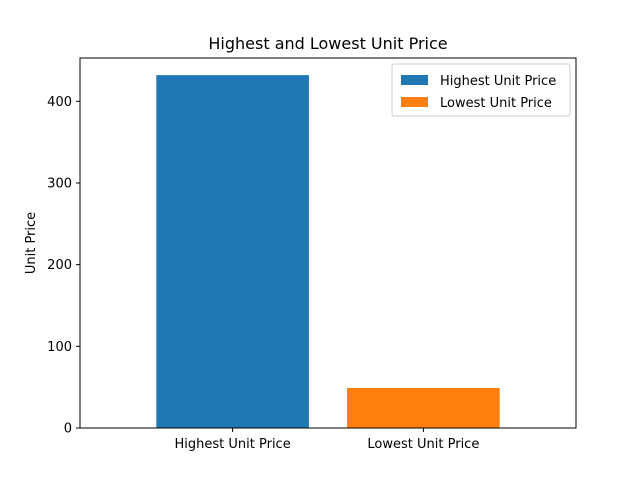 The image size is (640, 480). I want to click on y-tick-label: 0, so click(68, 429).